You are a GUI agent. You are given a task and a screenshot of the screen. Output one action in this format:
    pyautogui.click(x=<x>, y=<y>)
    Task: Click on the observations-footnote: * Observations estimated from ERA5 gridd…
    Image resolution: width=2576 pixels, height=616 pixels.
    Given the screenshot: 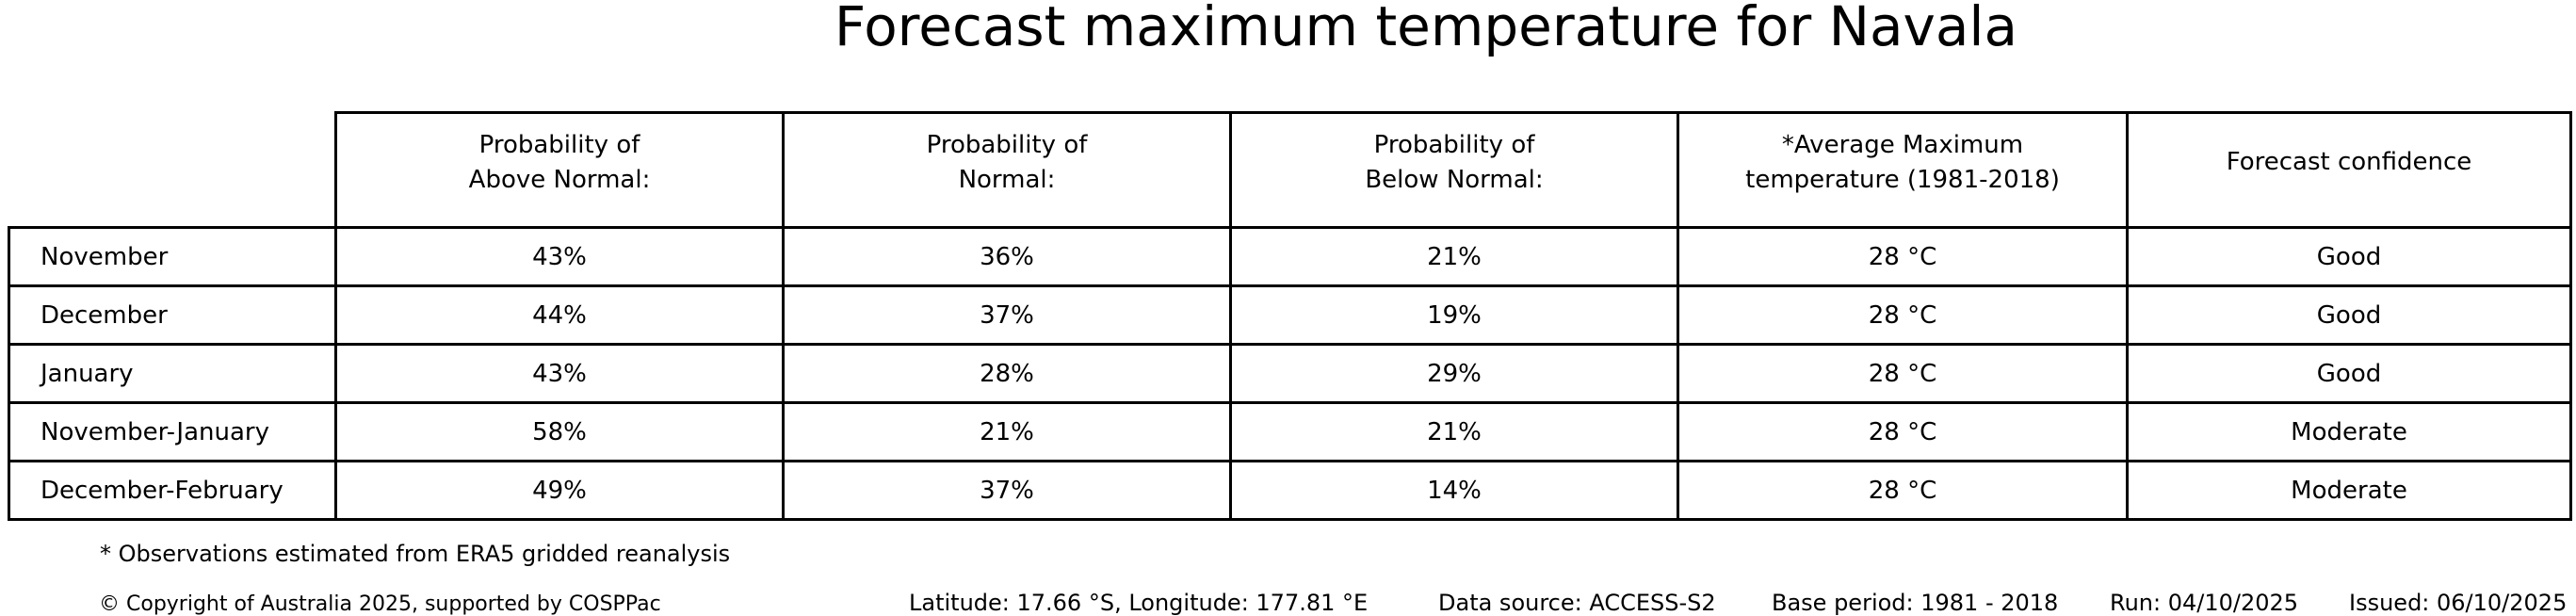 What is the action you would take?
    pyautogui.click(x=415, y=554)
    